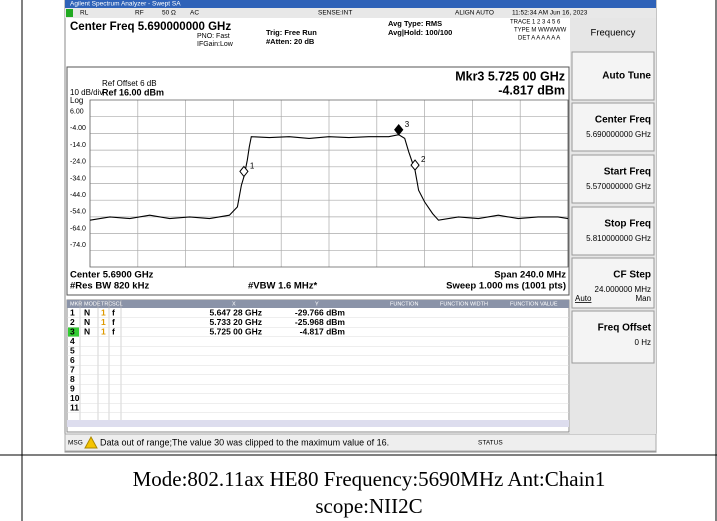 The image size is (717, 521). Describe the element at coordinates (618, 134) in the screenshot. I see `softkey-value: 5.690000000 GHz` at that location.